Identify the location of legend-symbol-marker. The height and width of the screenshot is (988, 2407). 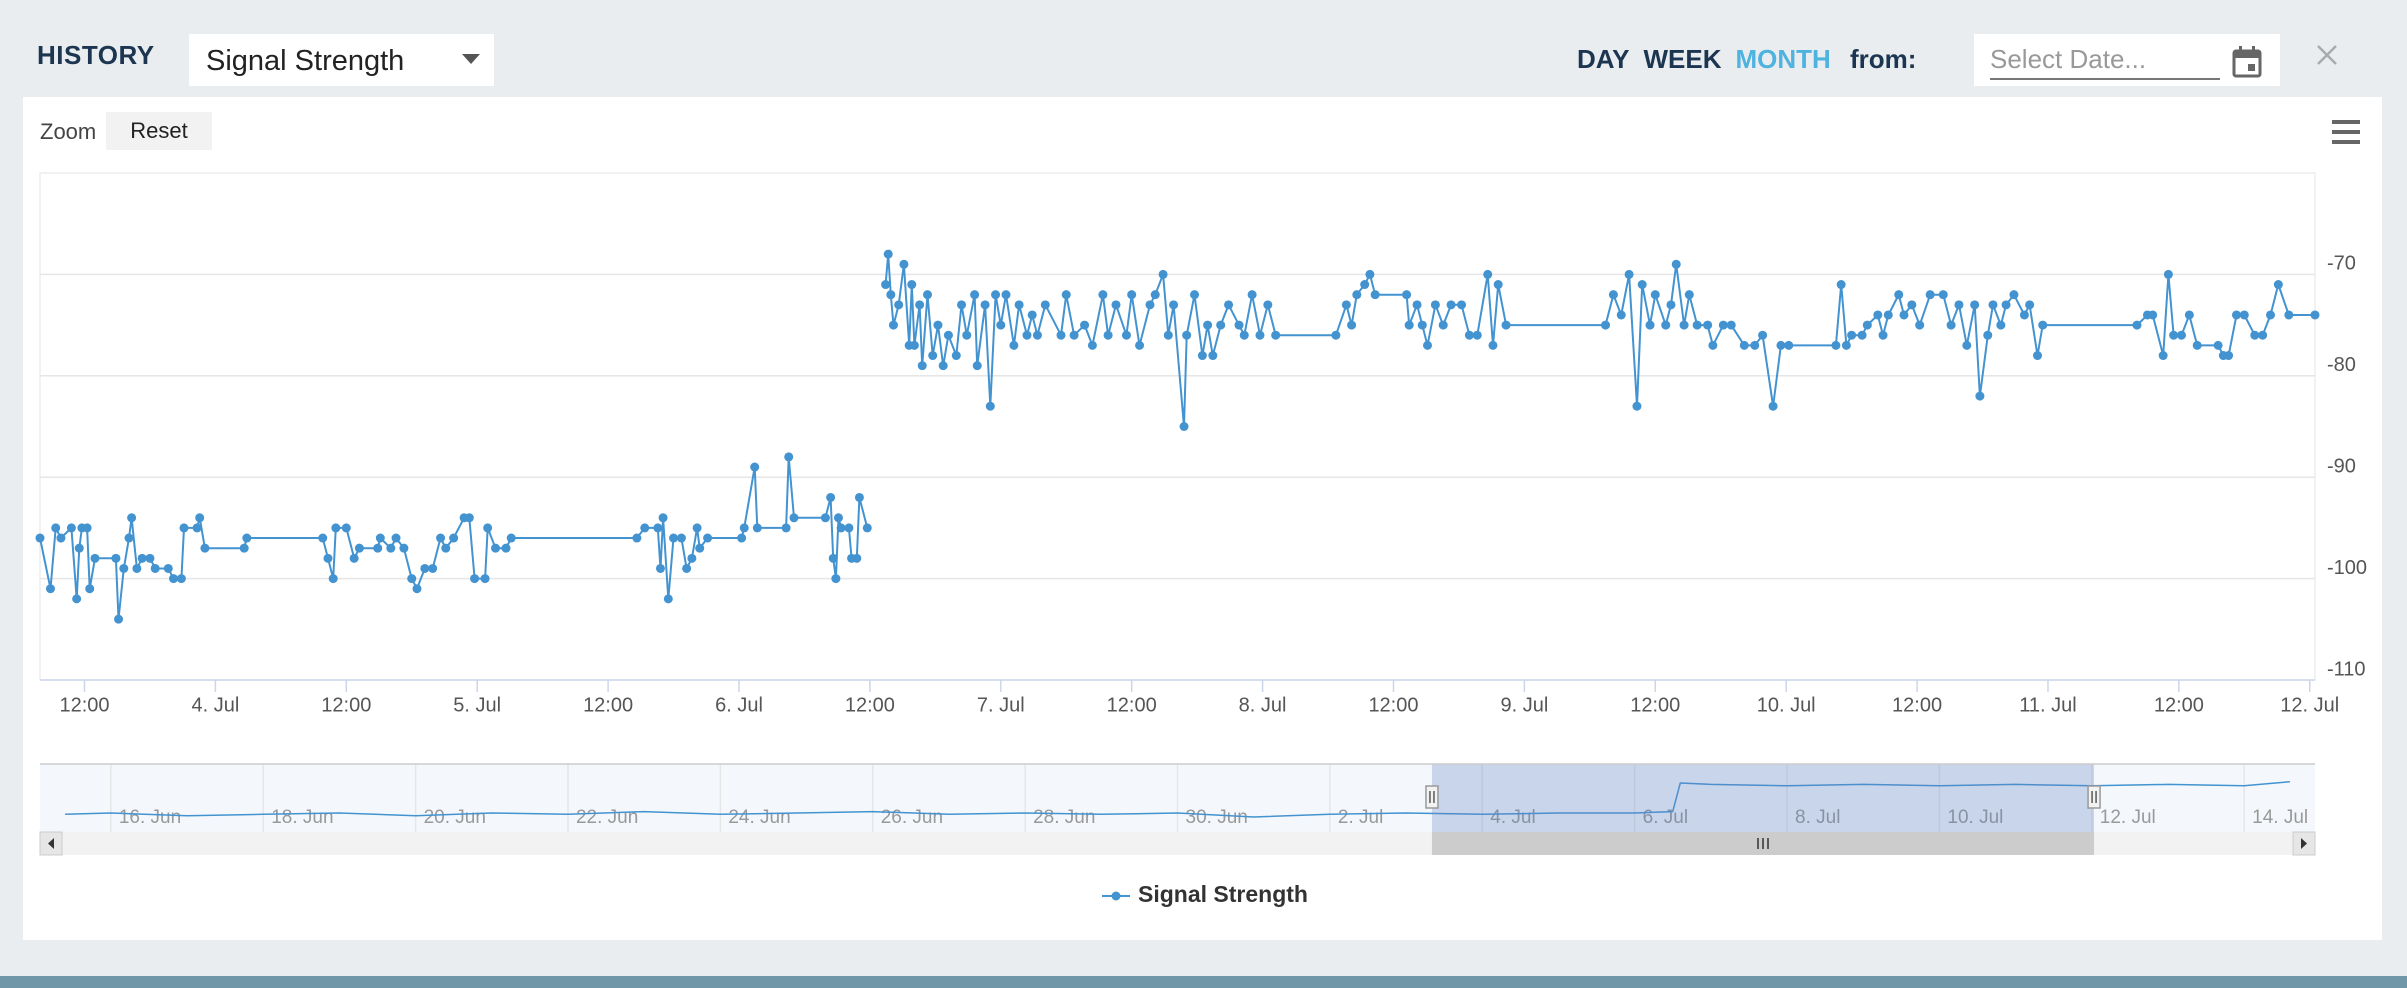
(1116, 896).